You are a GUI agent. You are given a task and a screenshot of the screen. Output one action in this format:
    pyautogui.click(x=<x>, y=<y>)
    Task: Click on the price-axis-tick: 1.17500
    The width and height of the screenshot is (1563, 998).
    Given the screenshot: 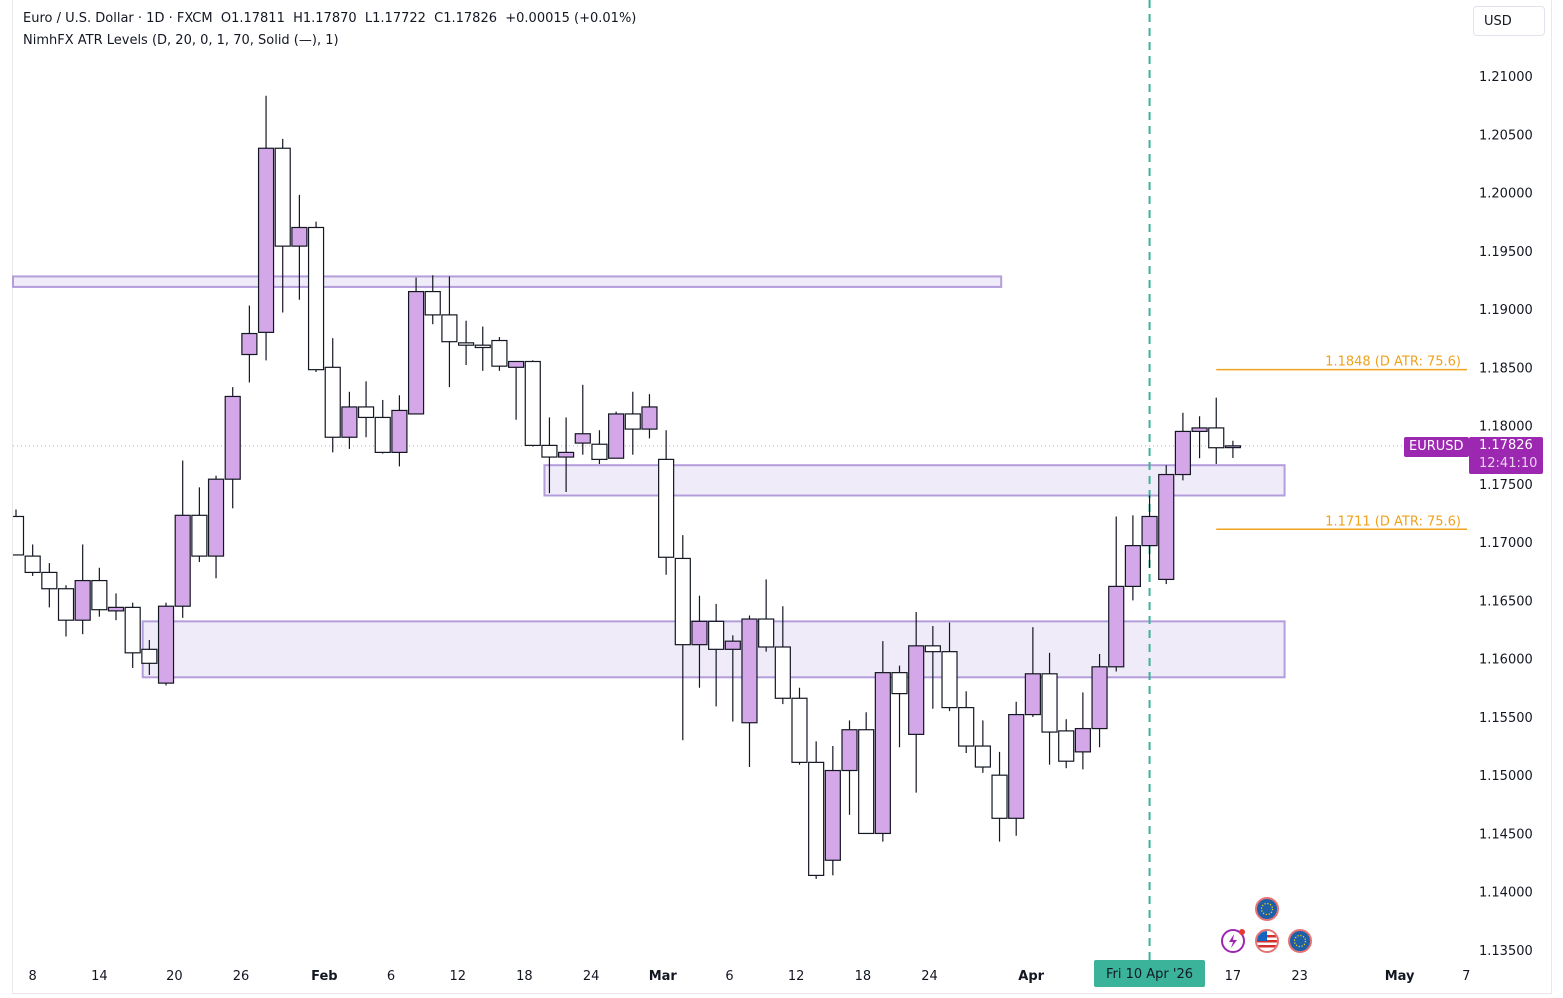 What is the action you would take?
    pyautogui.click(x=1506, y=485)
    